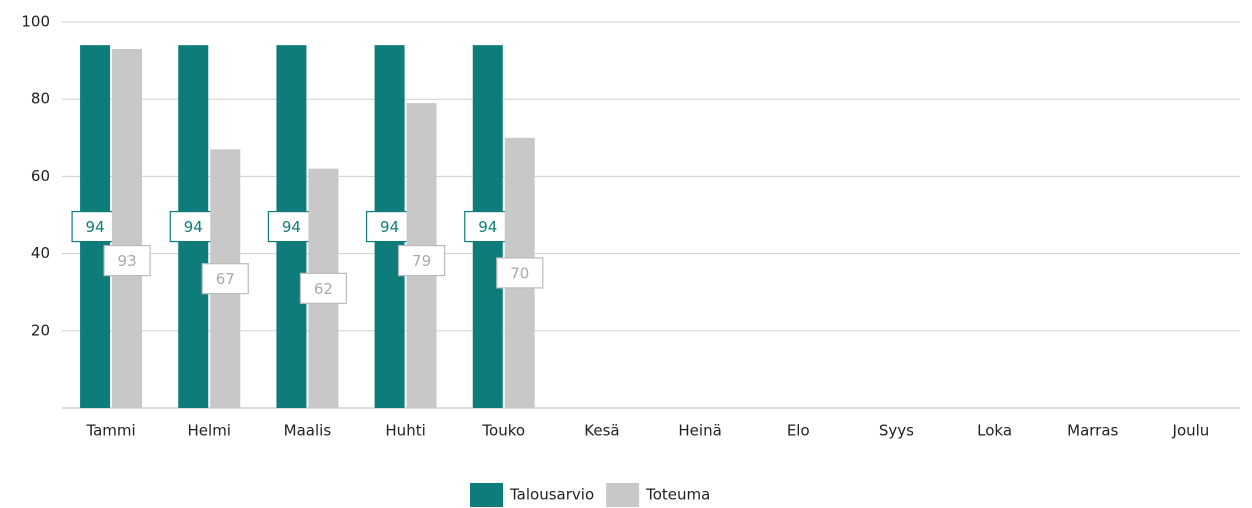 The height and width of the screenshot is (508, 1252). I want to click on data-label: 70, so click(519, 273).